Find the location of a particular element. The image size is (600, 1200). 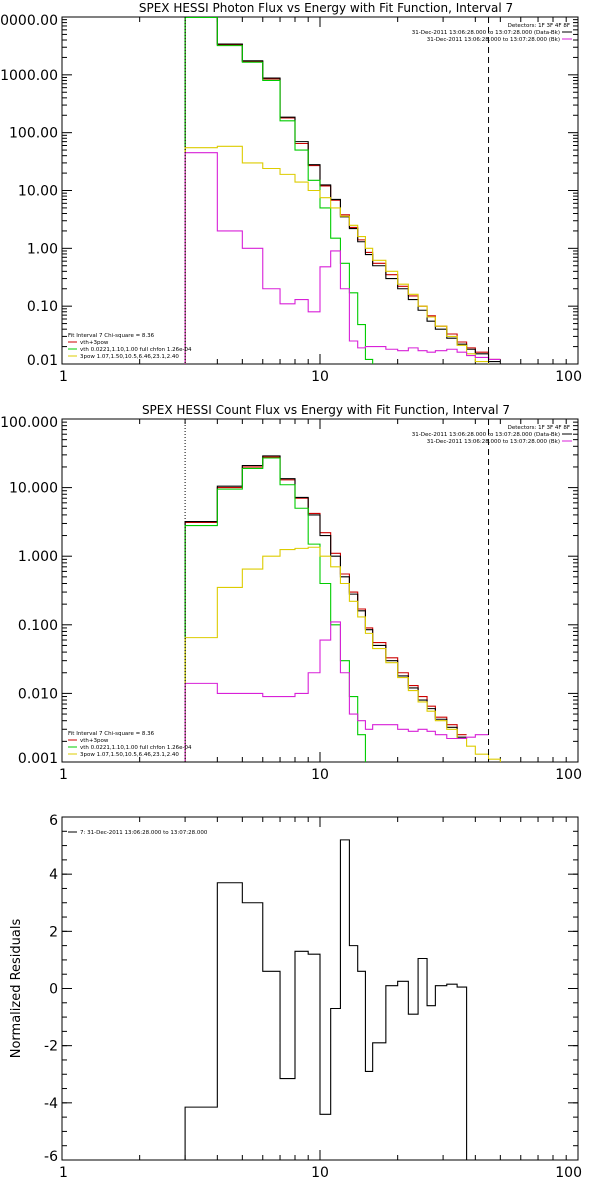

count-legend-left-text: 3pow 1.07,1.50,10.5,6.46,23.1,2.40 is located at coordinates (129, 755).